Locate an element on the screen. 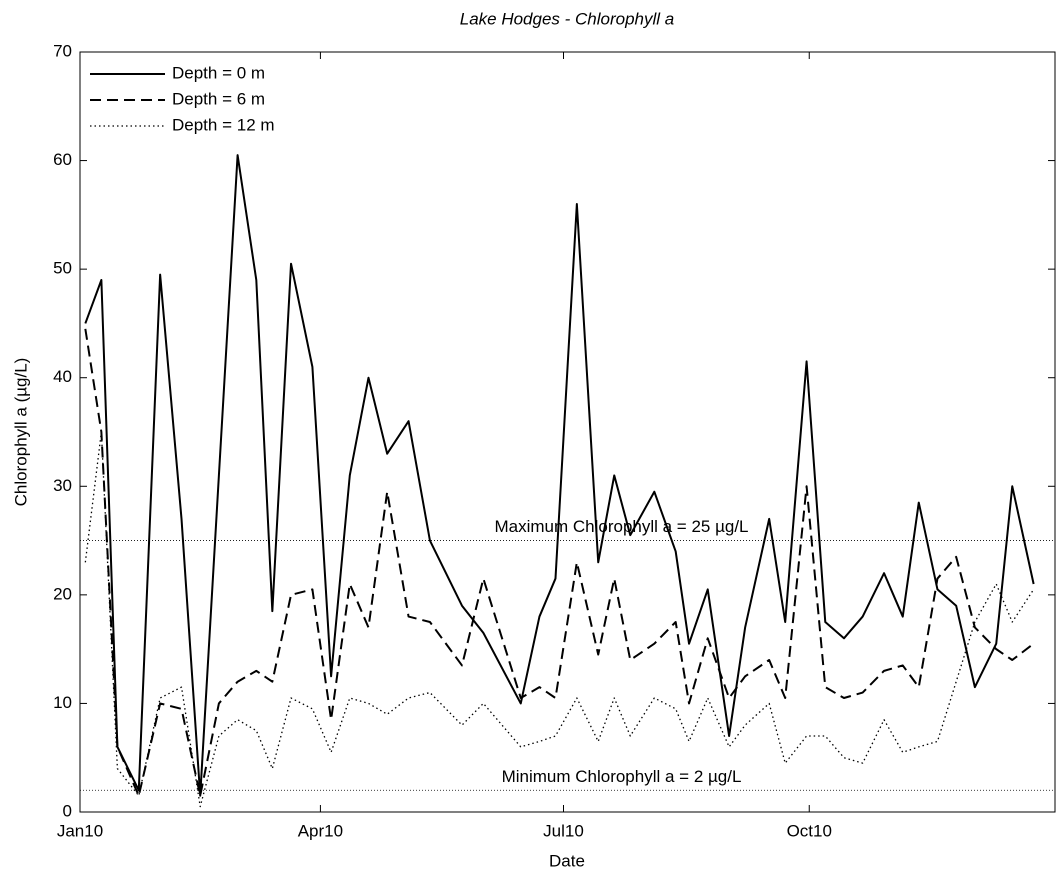 The image size is (1059, 882). reference-label: Maximum Chlorophyll a = 25 µg/L is located at coordinates (621, 526).